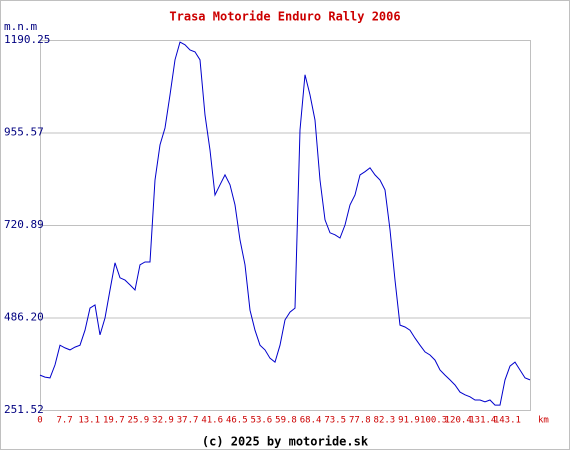 The width and height of the screenshot is (570, 450). I want to click on x-tick-label: 53.6, so click(262, 421).